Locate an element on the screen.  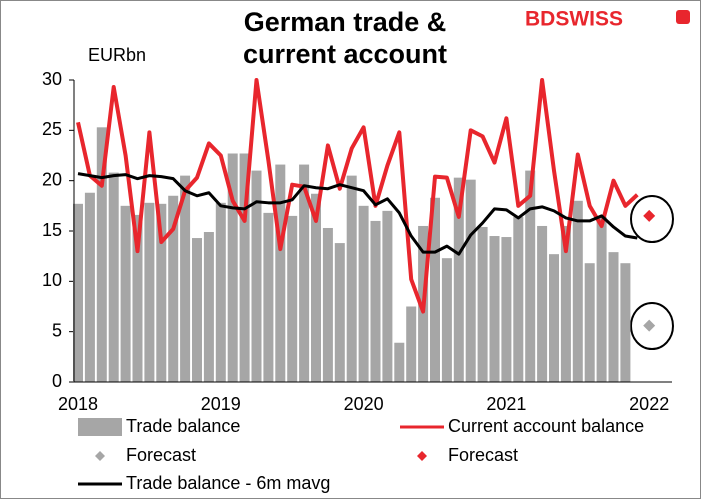
y-axis-label: EURbn is located at coordinates (117, 55).